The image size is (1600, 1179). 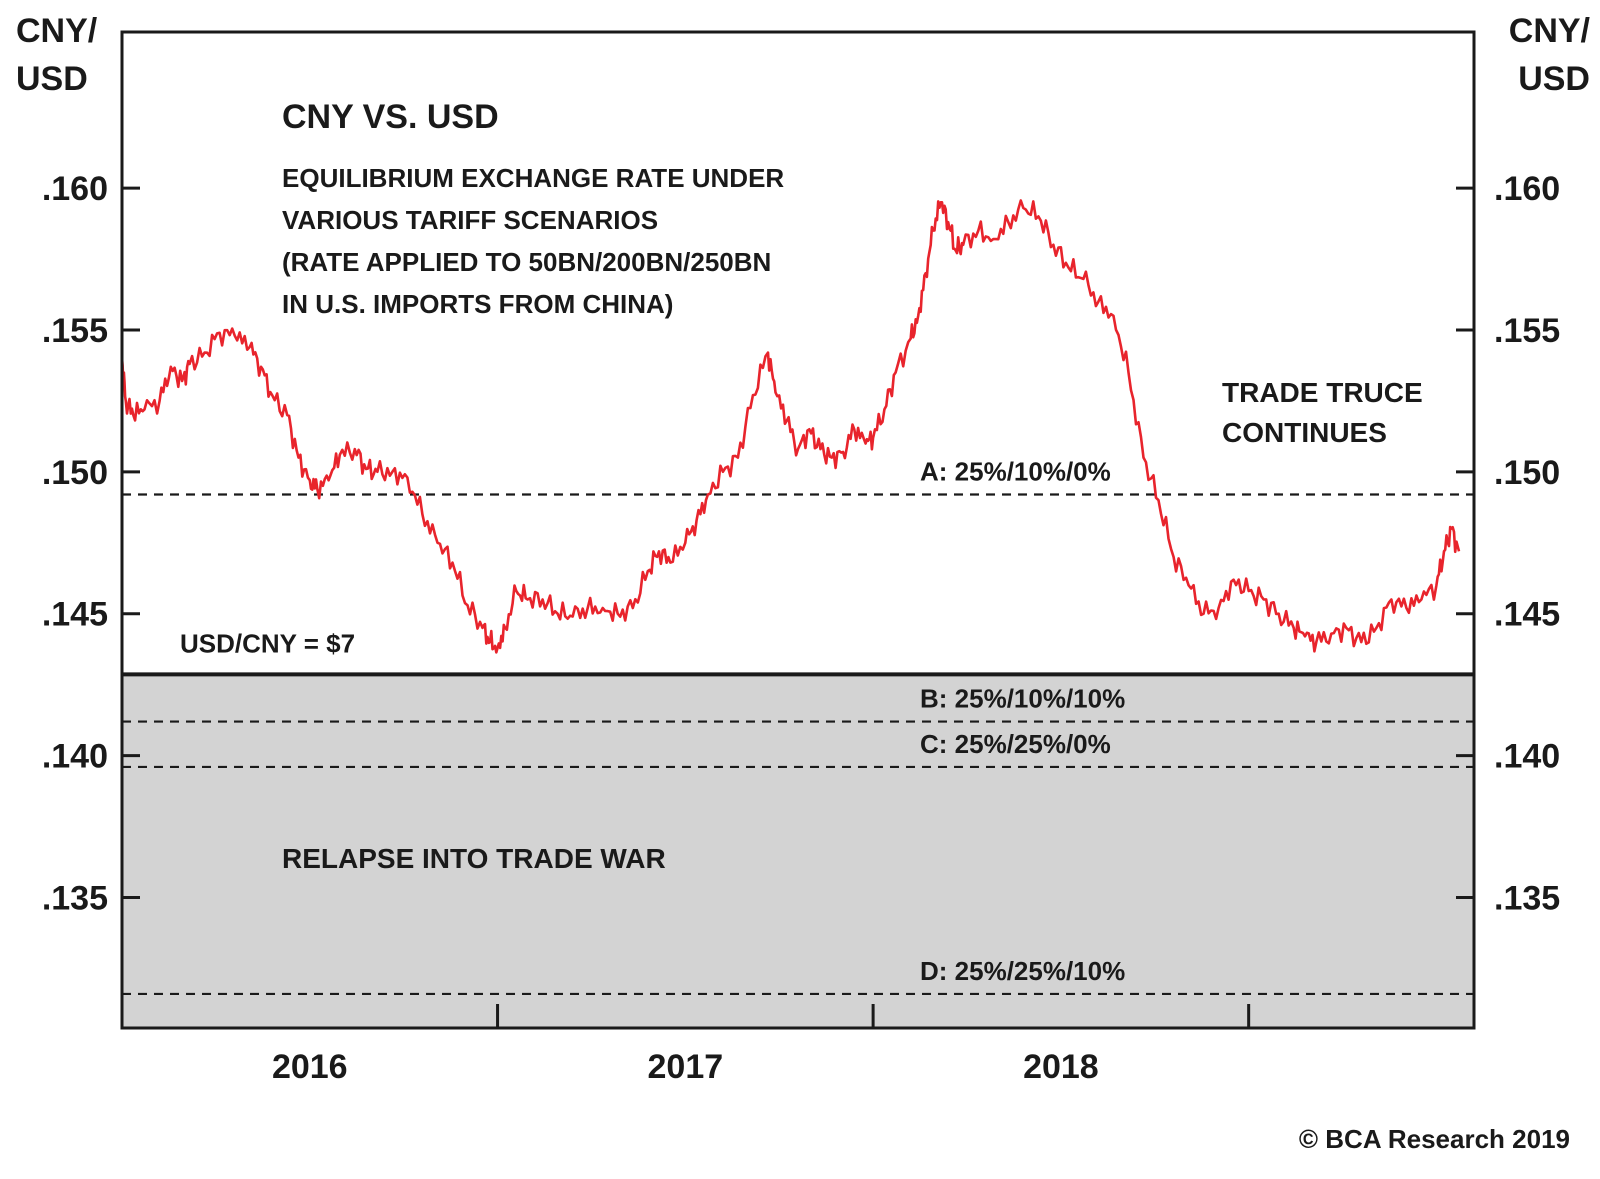 I want to click on ylabel-right: USD, so click(x=1554, y=79).